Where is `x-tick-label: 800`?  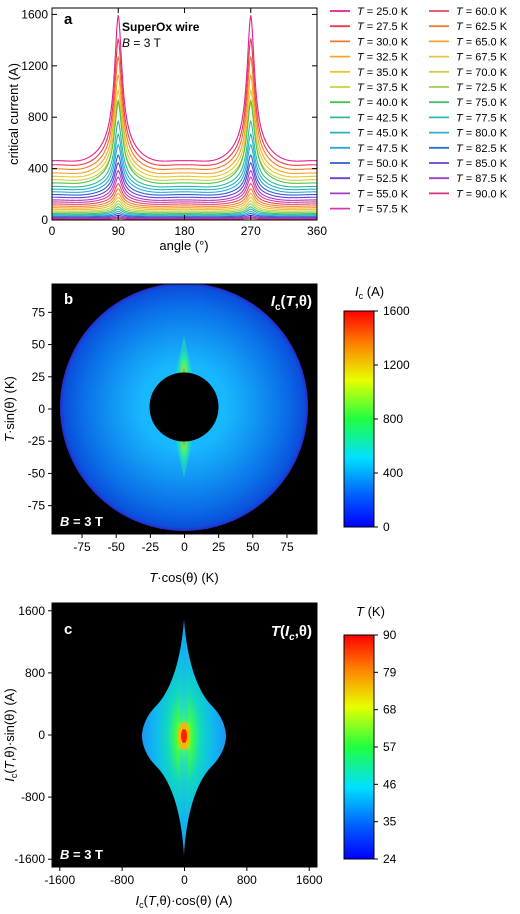
x-tick-label: 800 is located at coordinates (247, 880).